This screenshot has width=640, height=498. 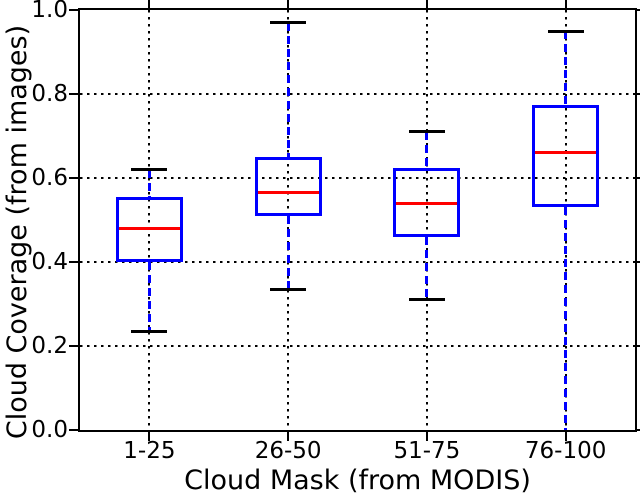 I want to click on y-tick-label: 0.4, so click(x=49, y=262).